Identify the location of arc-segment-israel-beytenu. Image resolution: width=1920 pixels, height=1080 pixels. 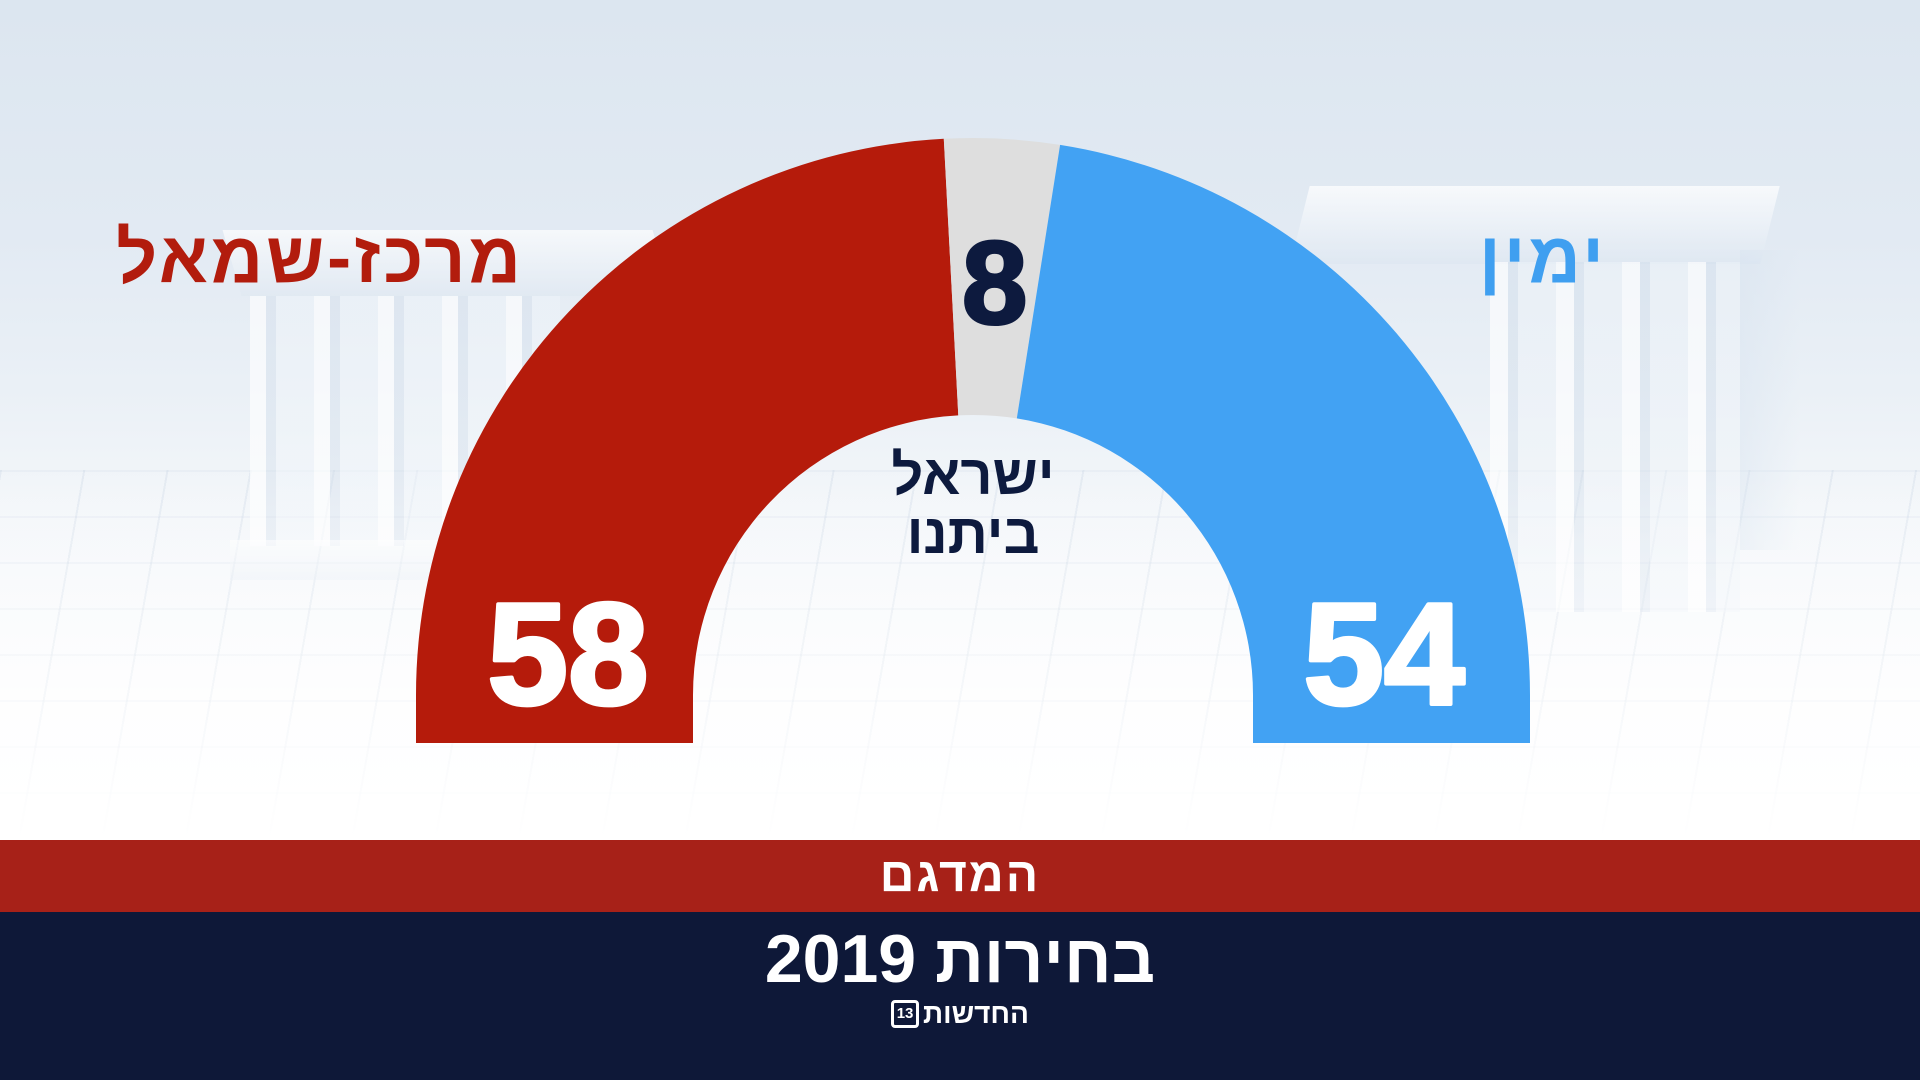
(1002, 278).